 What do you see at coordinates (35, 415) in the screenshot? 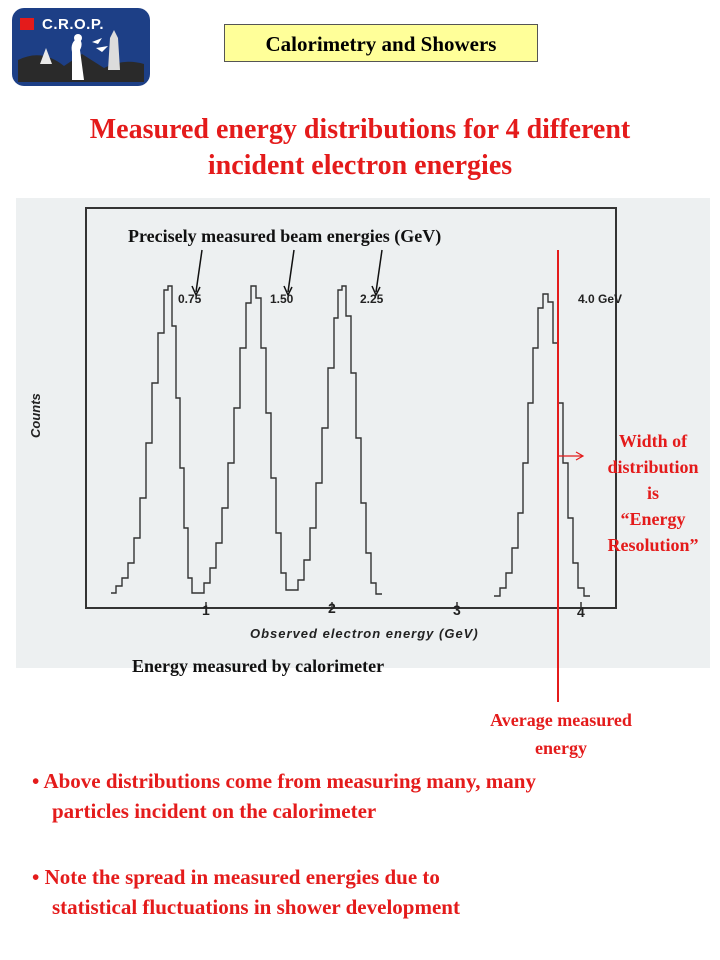
I see `y-axis-label: Counts` at bounding box center [35, 415].